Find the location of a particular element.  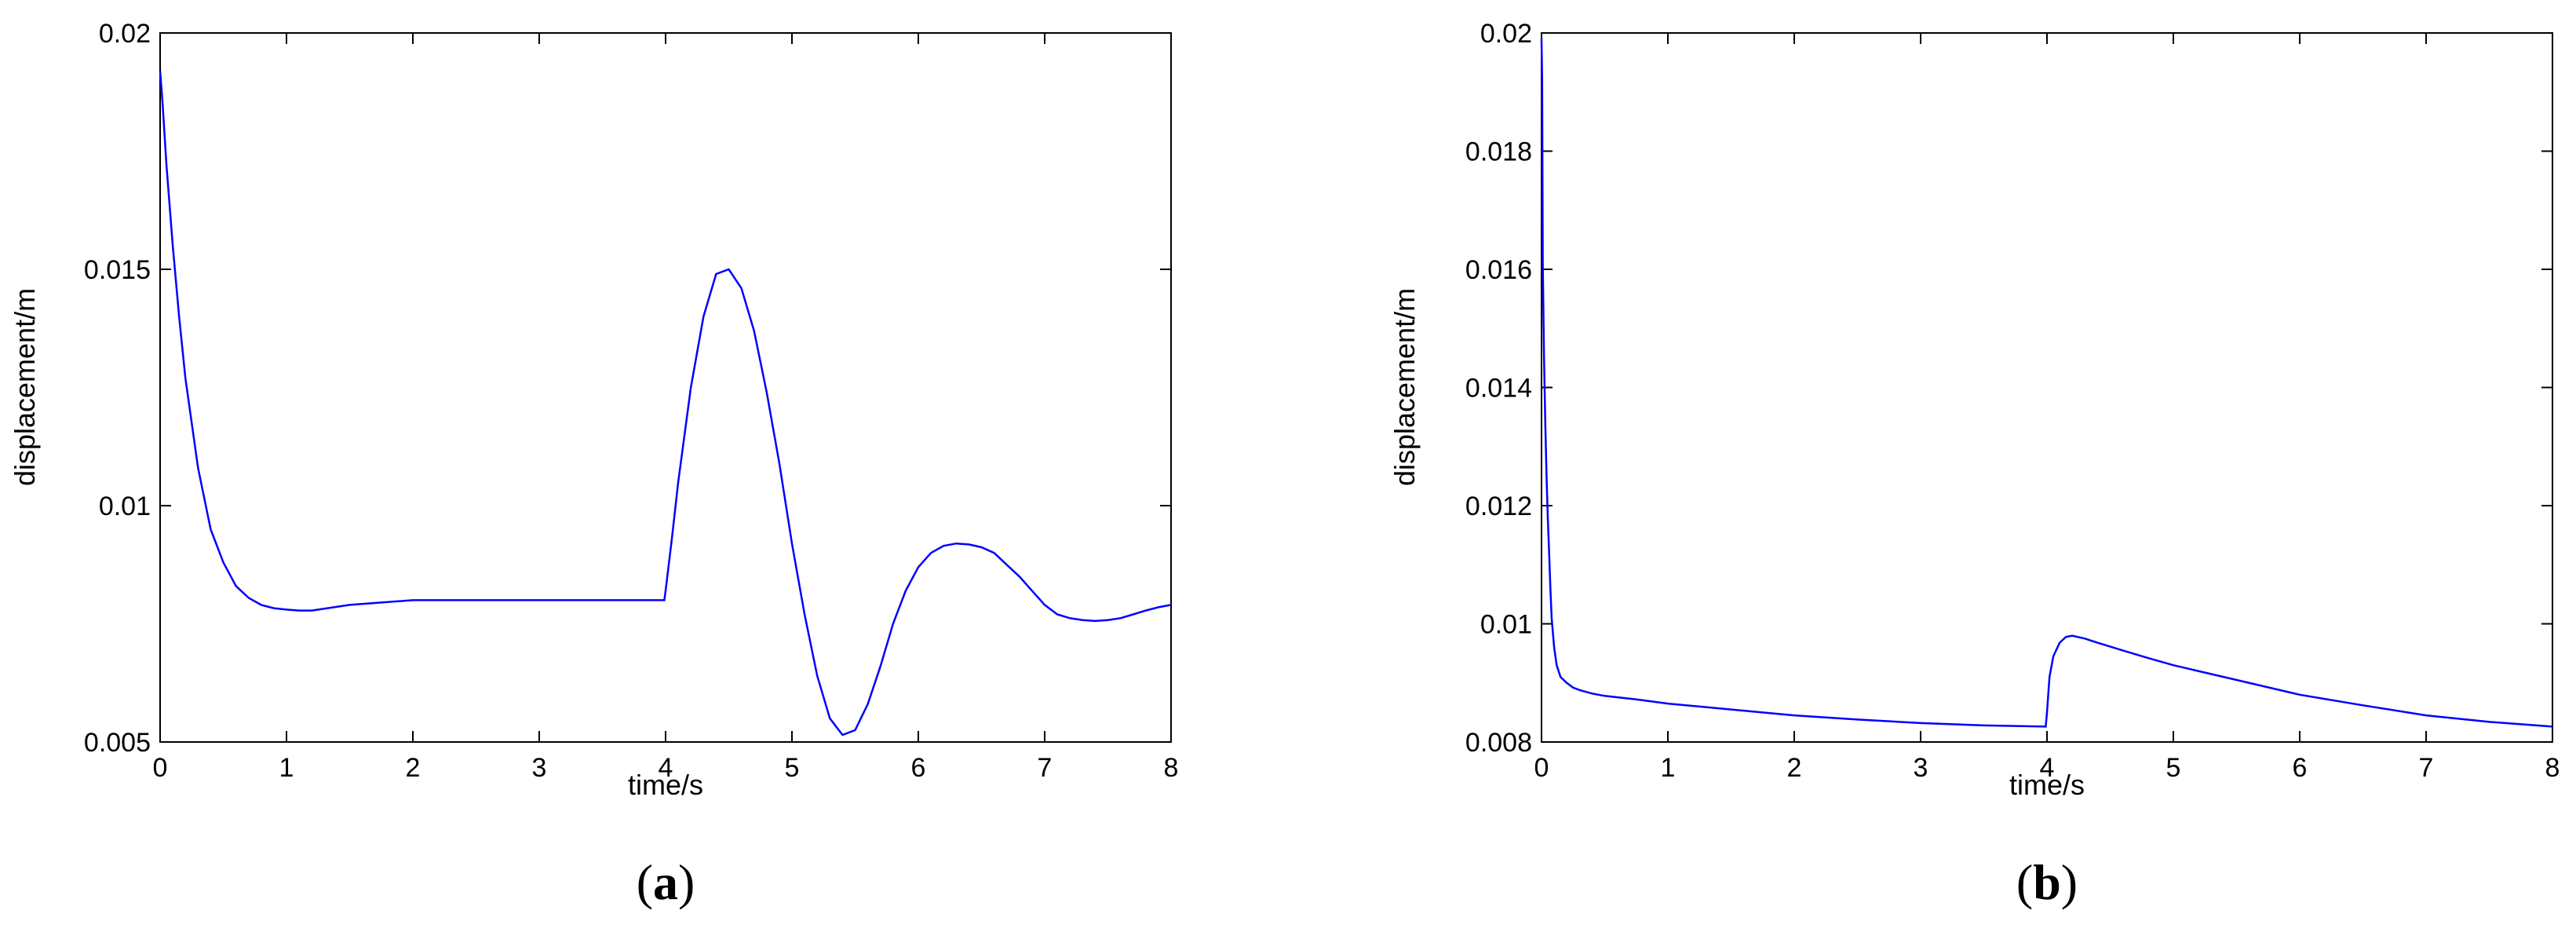

panel-letter-a: a is located at coordinates (665, 882).